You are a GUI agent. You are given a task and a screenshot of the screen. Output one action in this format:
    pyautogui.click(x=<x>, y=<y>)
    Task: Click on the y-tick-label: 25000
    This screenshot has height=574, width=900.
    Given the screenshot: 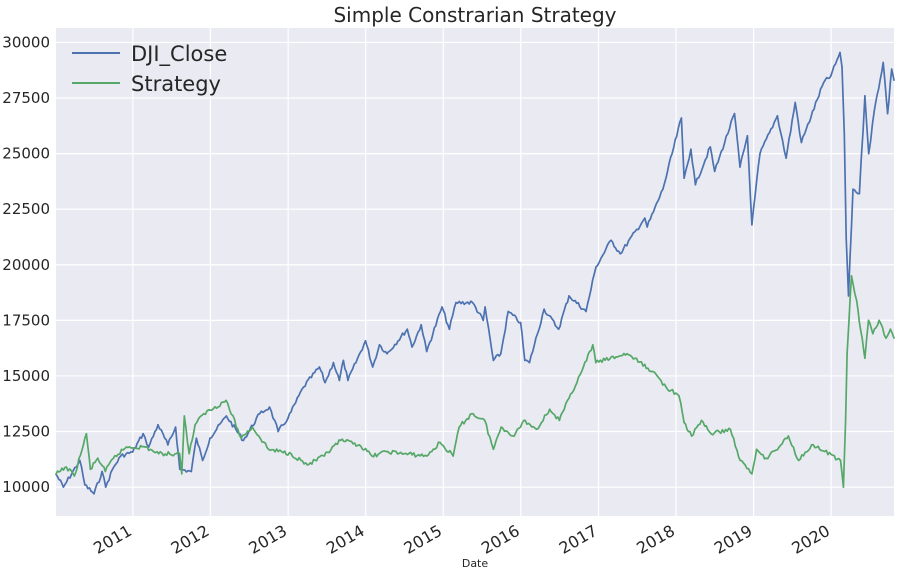 What is the action you would take?
    pyautogui.click(x=26, y=154)
    